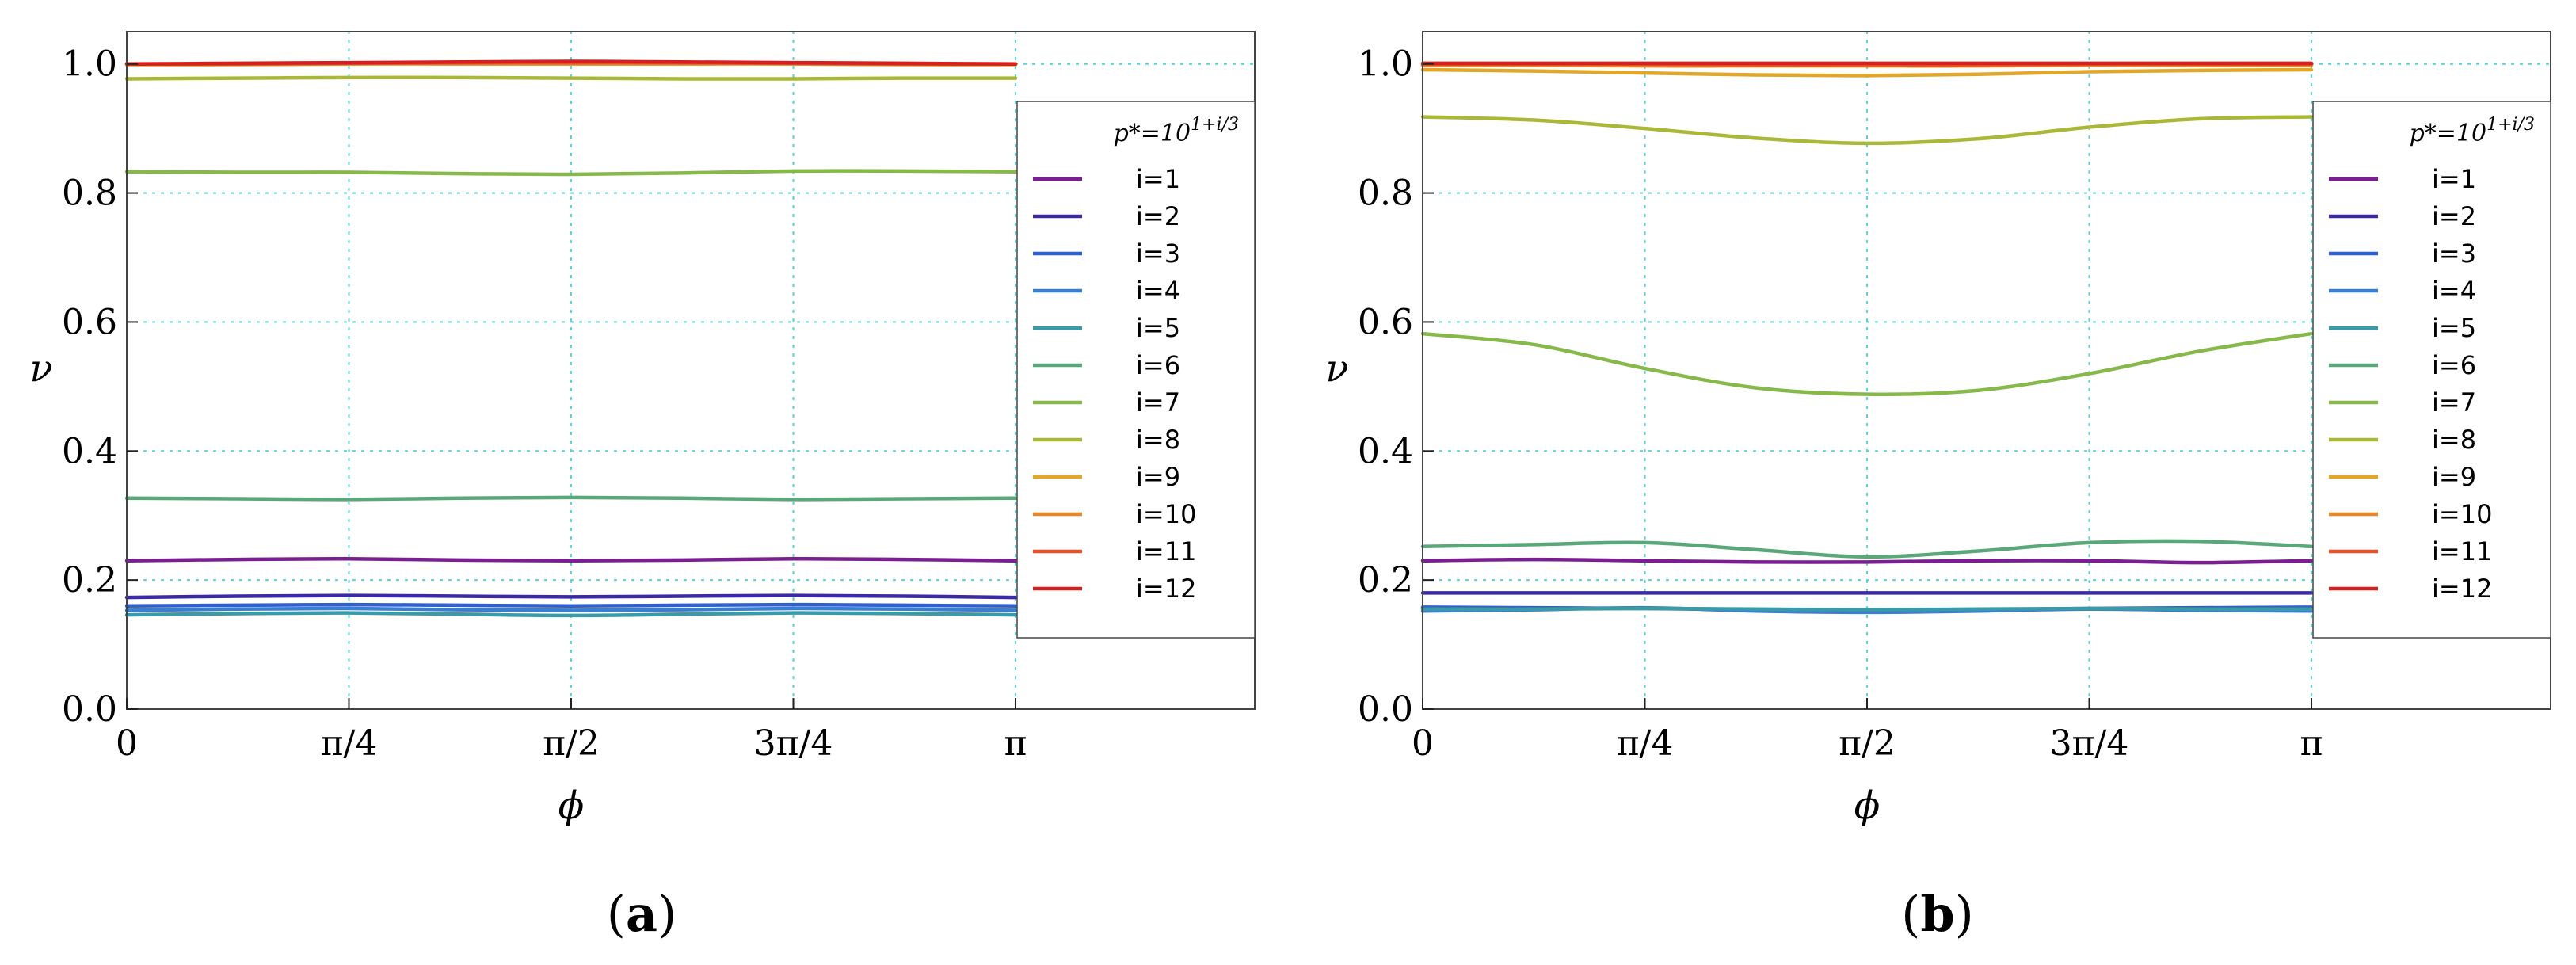  What do you see at coordinates (571, 596) in the screenshot?
I see `series-line-i=2` at bounding box center [571, 596].